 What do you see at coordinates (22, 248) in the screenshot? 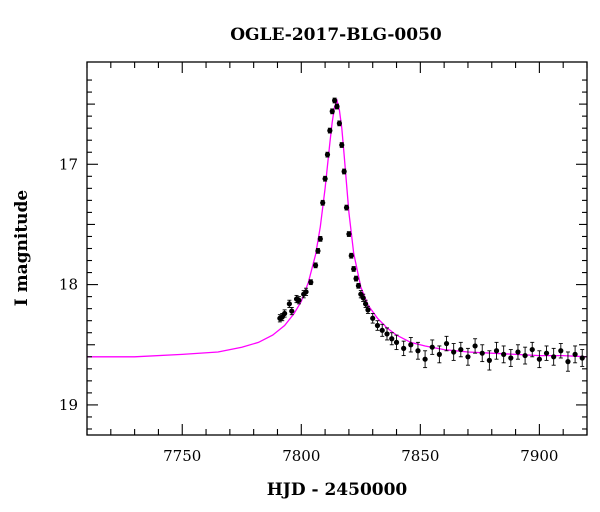
I see `y-axis-label: I magnitude` at bounding box center [22, 248].